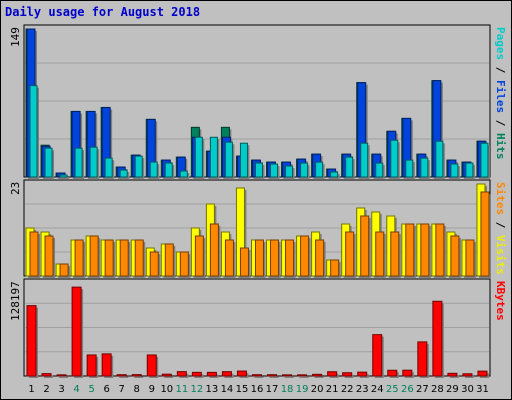 The height and width of the screenshot is (400, 512). I want to click on x-tick-label: 28, so click(437, 389).